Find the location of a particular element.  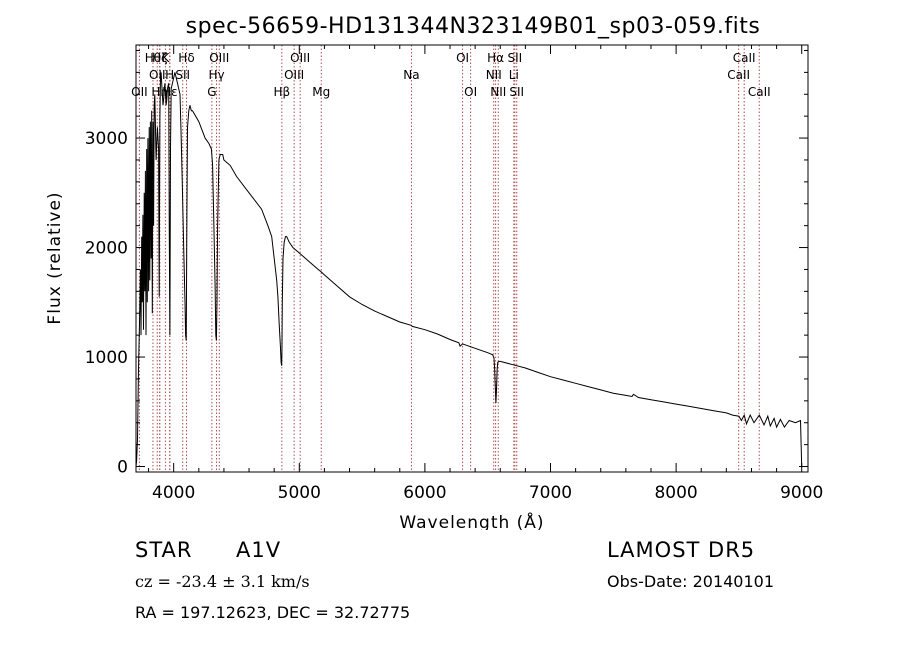

y-axis-label: Flux (relative) is located at coordinates (55, 257).